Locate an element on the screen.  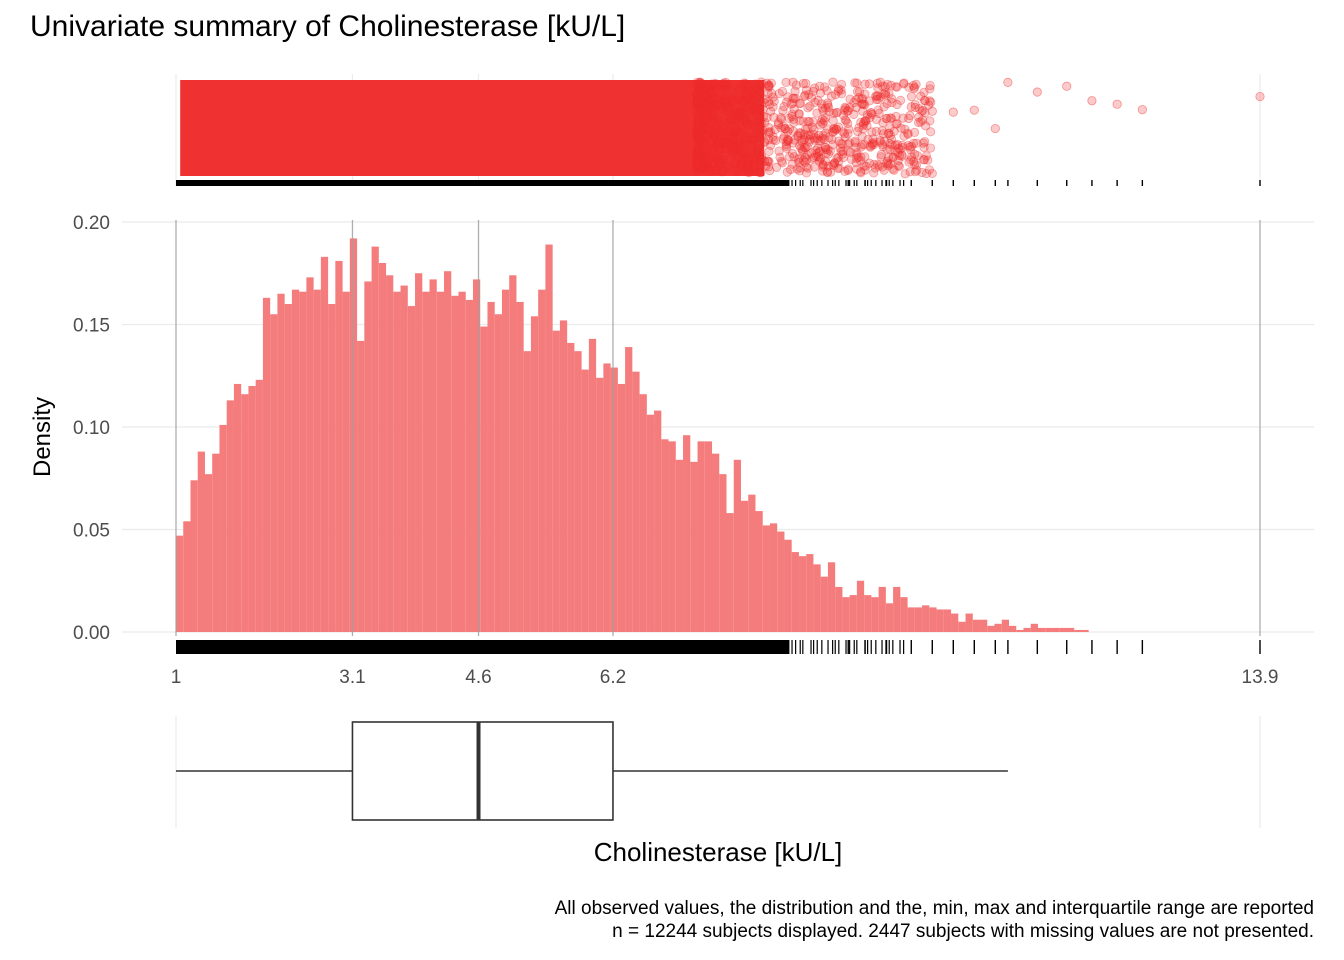
x-tick-label: 4.6 is located at coordinates (478, 677).